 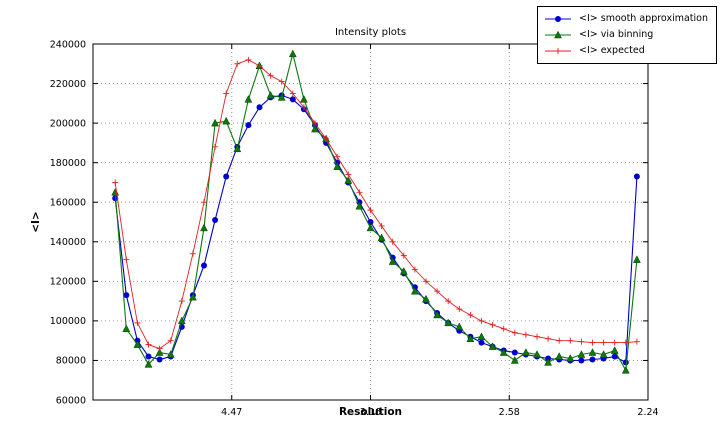 What do you see at coordinates (612, 50) in the screenshot?
I see `legend-label: <I> expected` at bounding box center [612, 50].